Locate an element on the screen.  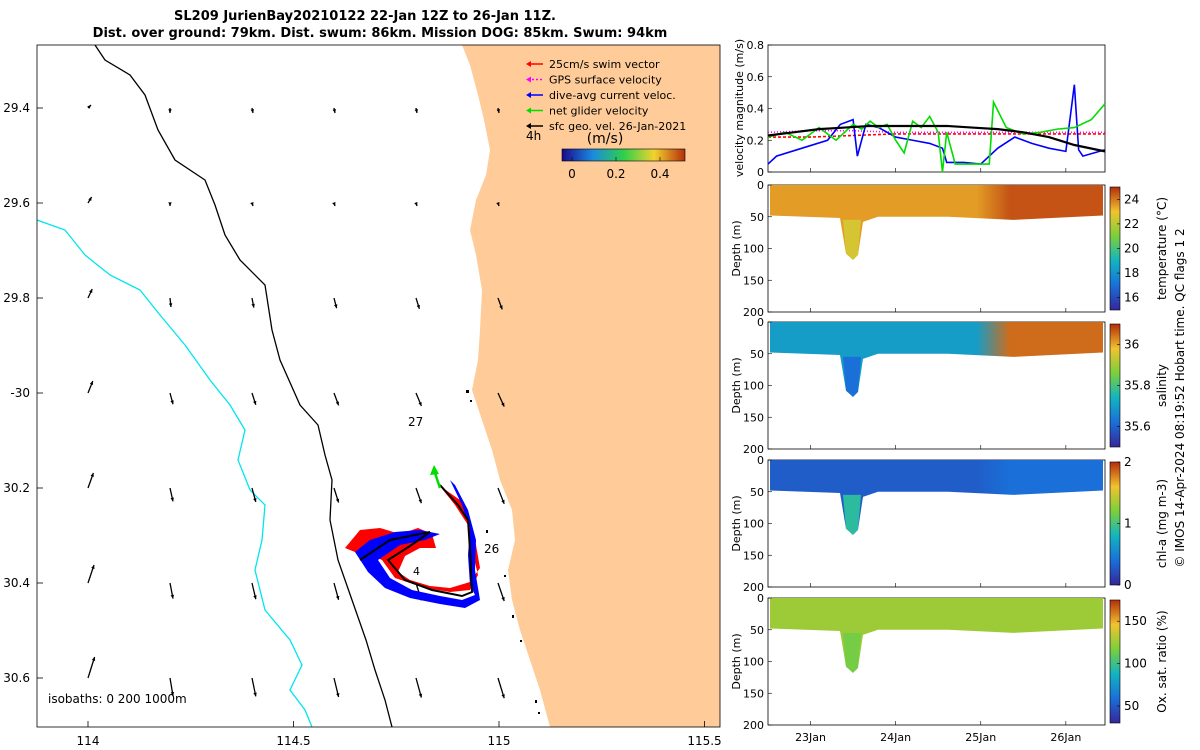
section-ytick-2-1: 50 is located at coordinates (757, 492).